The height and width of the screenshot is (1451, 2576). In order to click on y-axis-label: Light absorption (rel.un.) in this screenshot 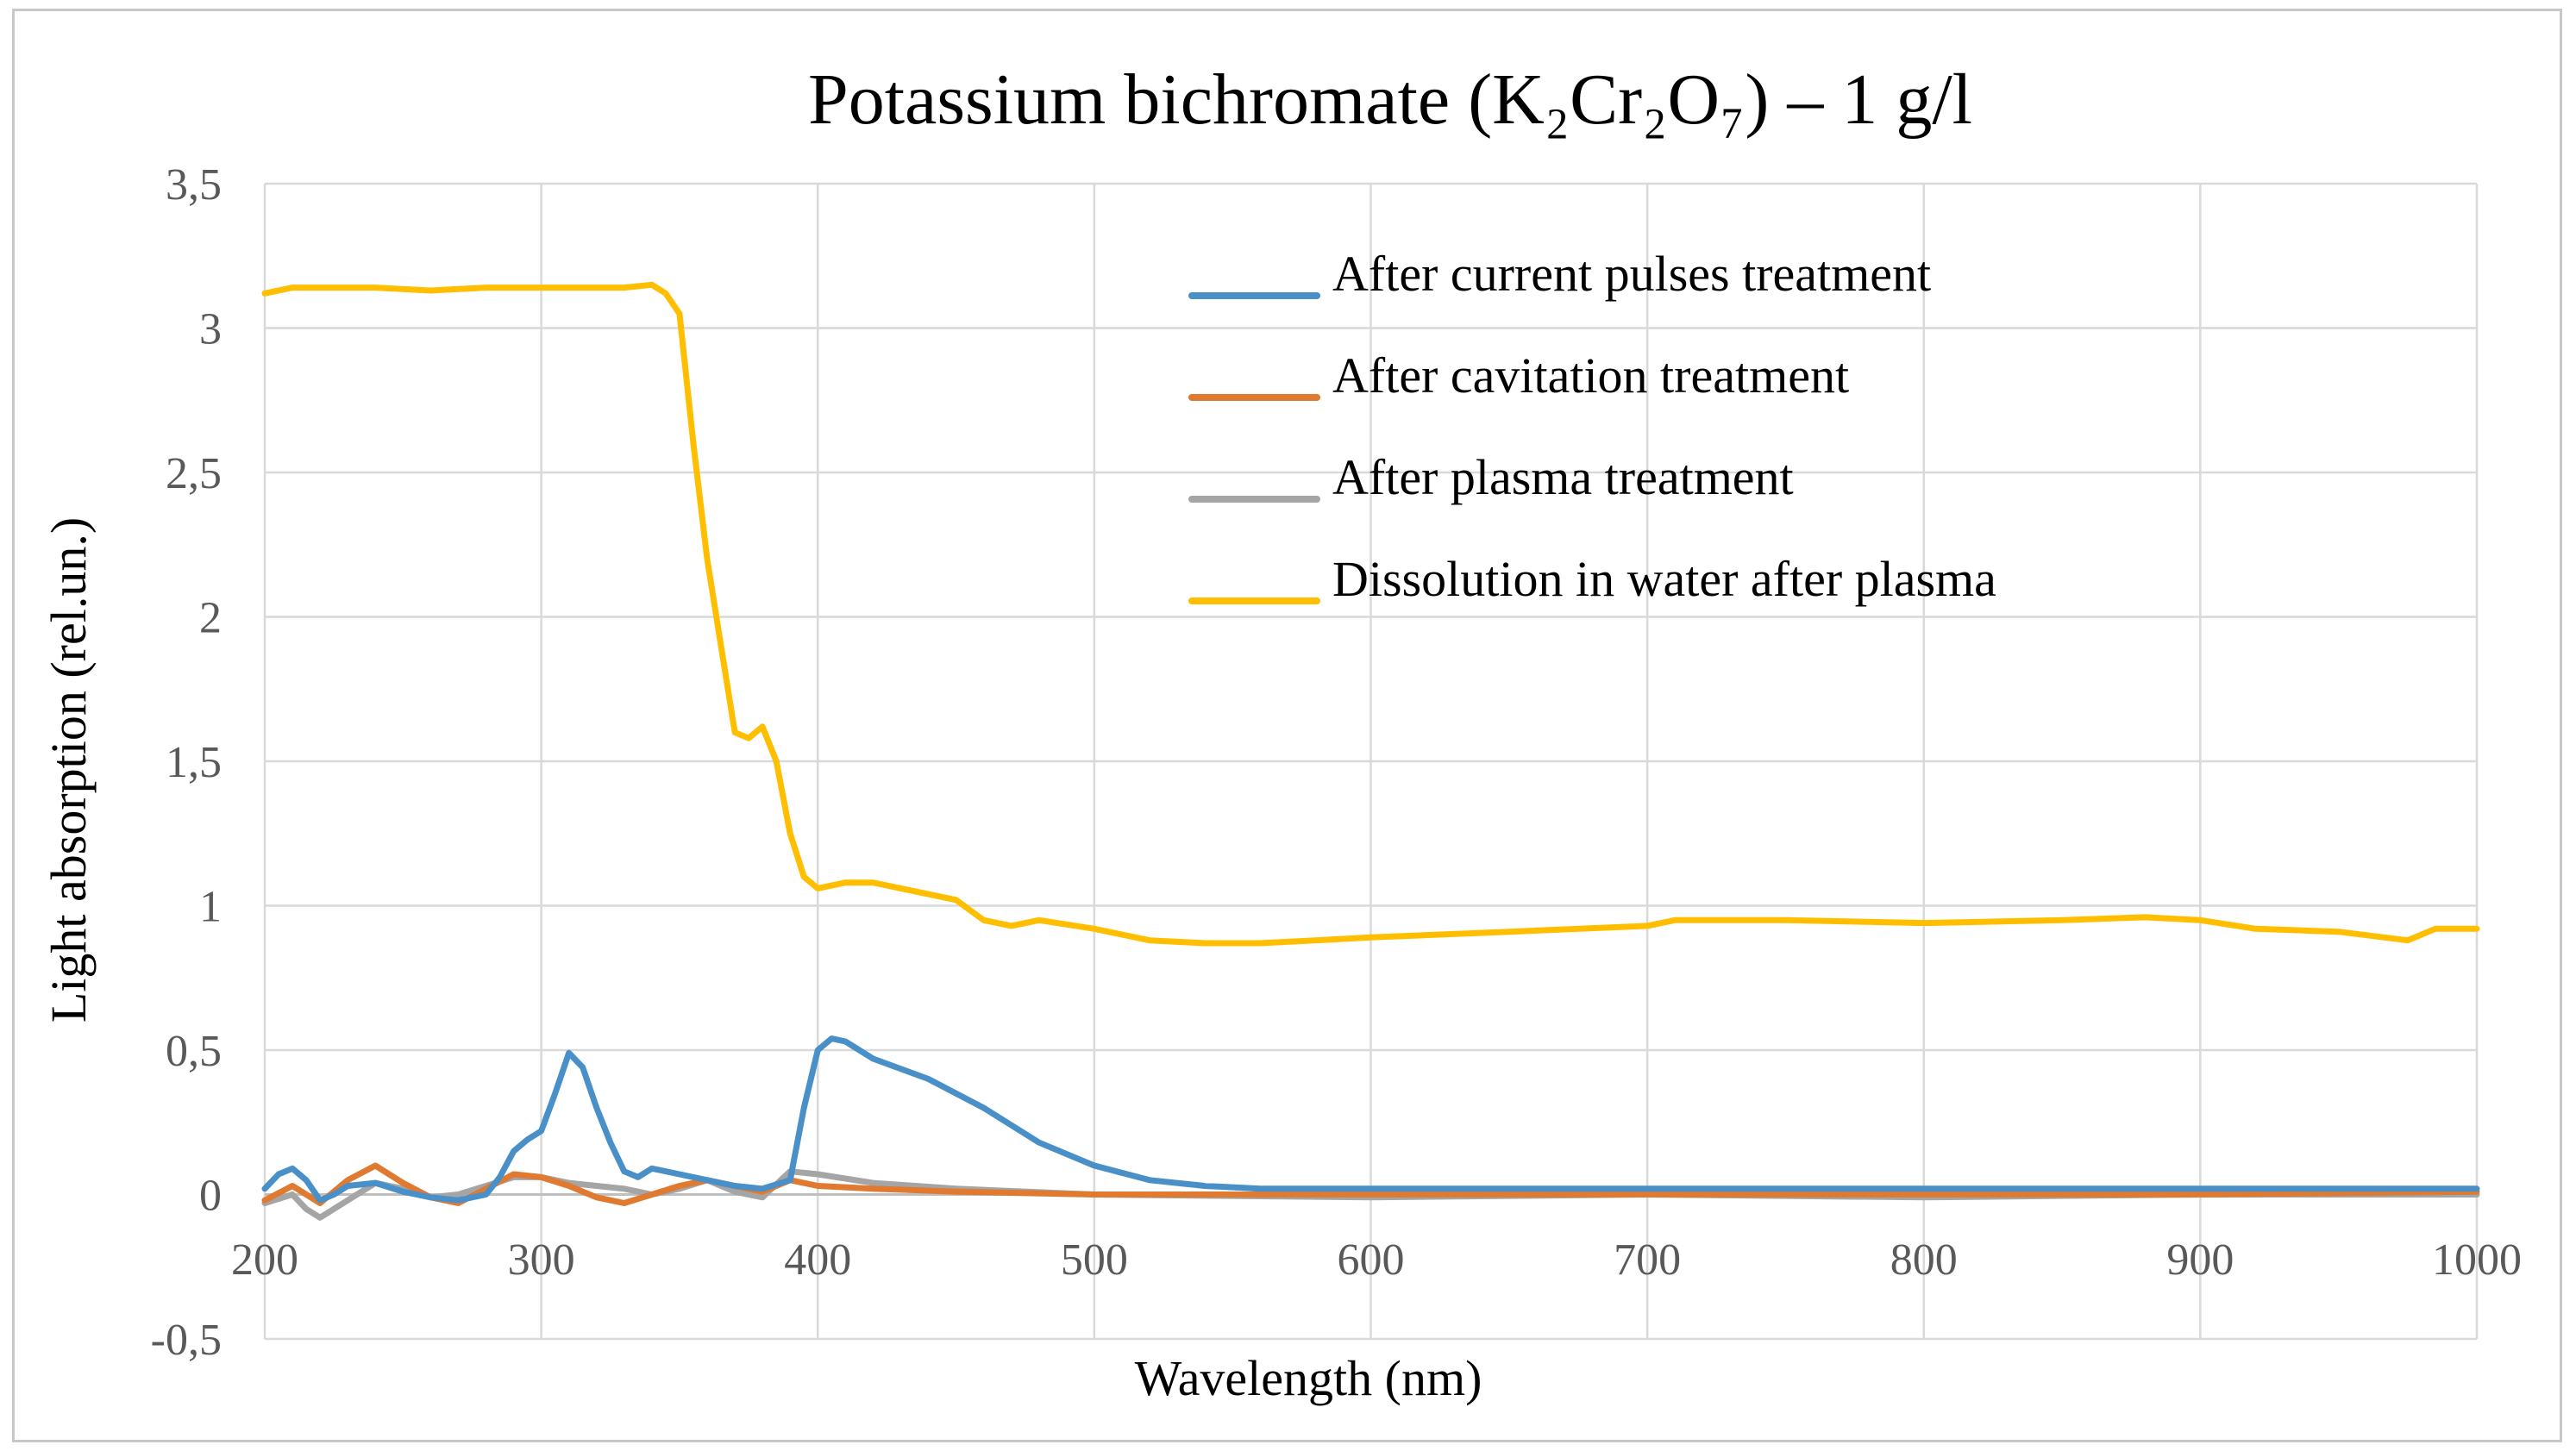, I will do `click(69, 770)`.